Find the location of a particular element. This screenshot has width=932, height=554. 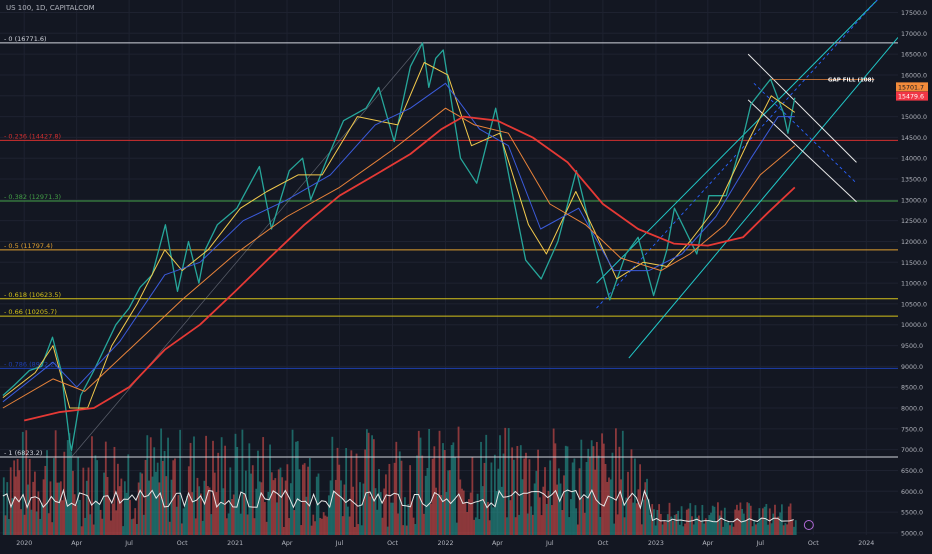

x-tick-label: 2022 is located at coordinates (446, 543).